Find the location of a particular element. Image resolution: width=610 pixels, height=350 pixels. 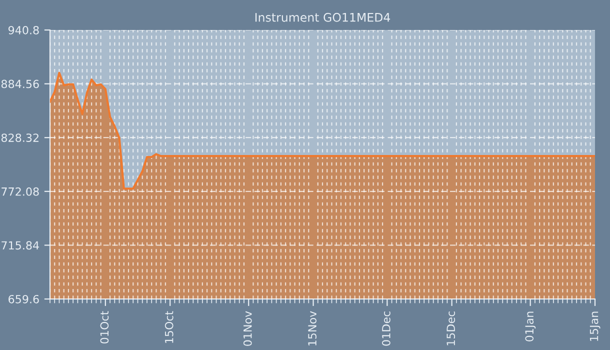

x-tick-label: 01Jan is located at coordinates (530, 327).